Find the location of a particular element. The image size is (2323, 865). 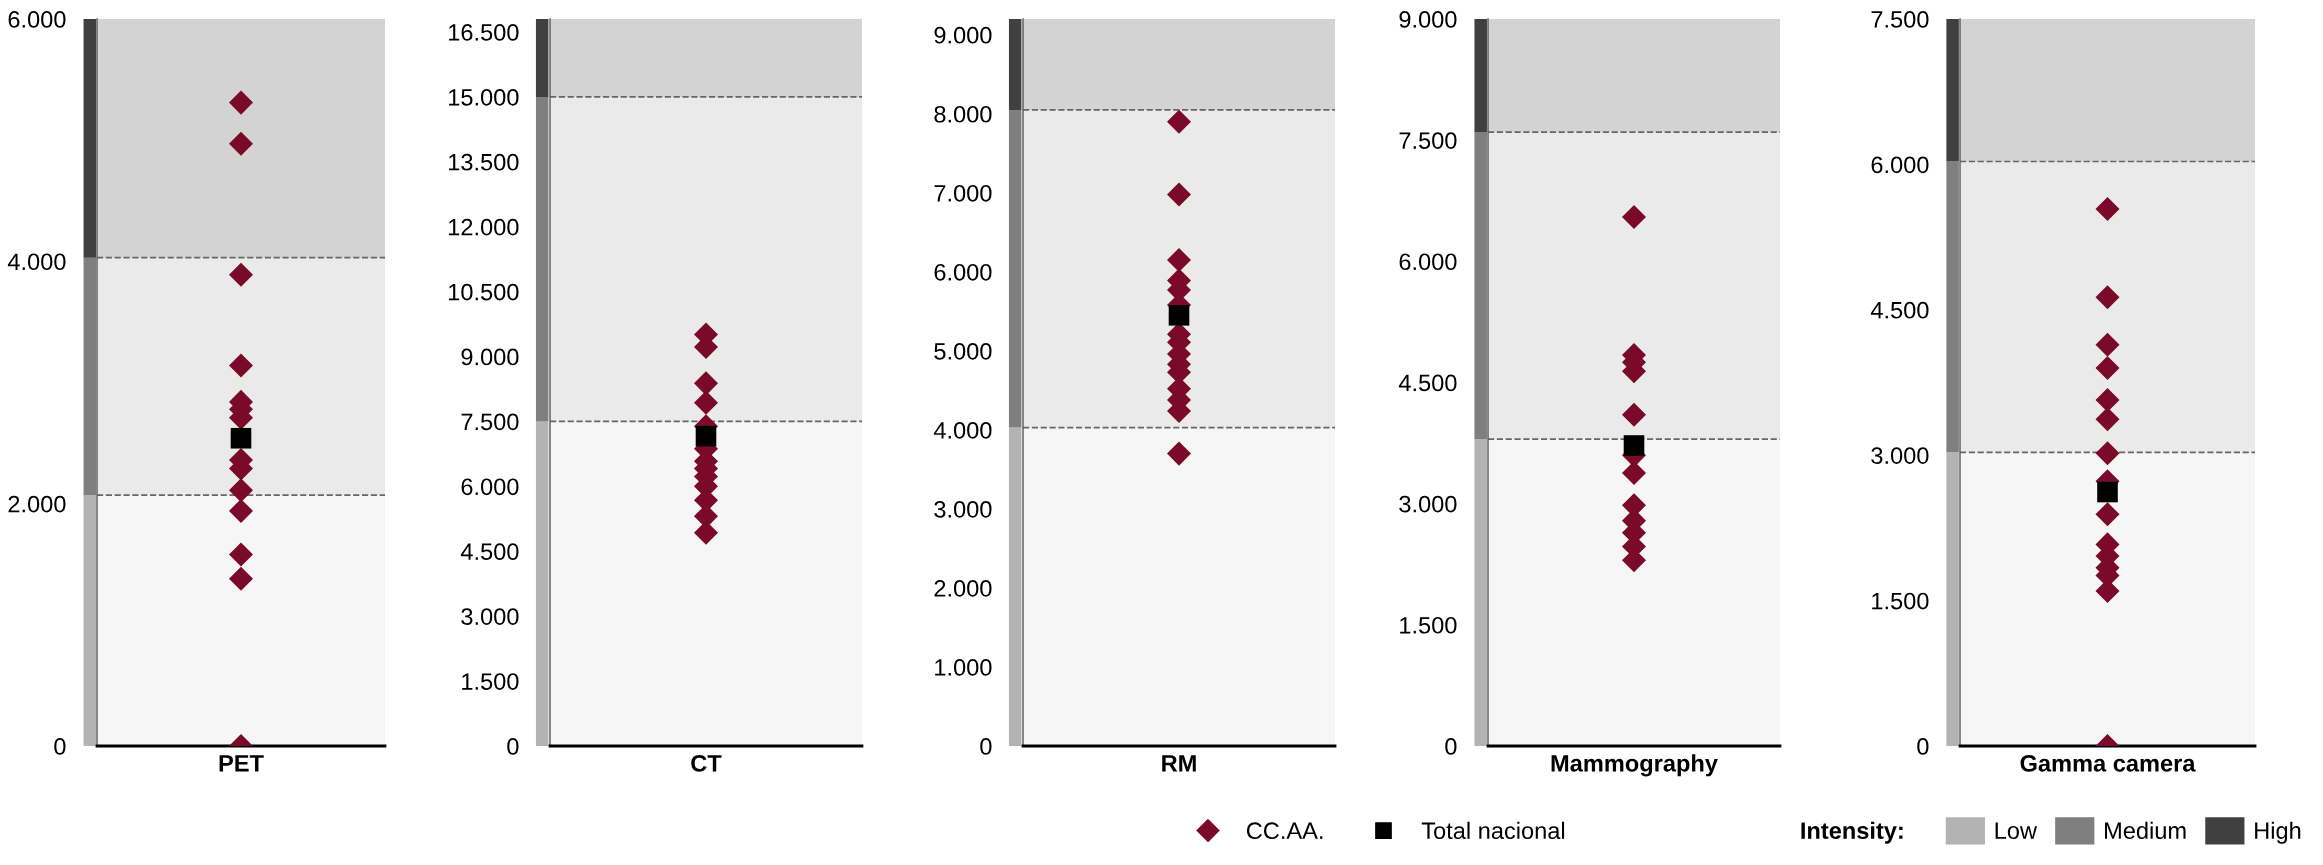

legend-label: CC.AA. is located at coordinates (1284, 831).